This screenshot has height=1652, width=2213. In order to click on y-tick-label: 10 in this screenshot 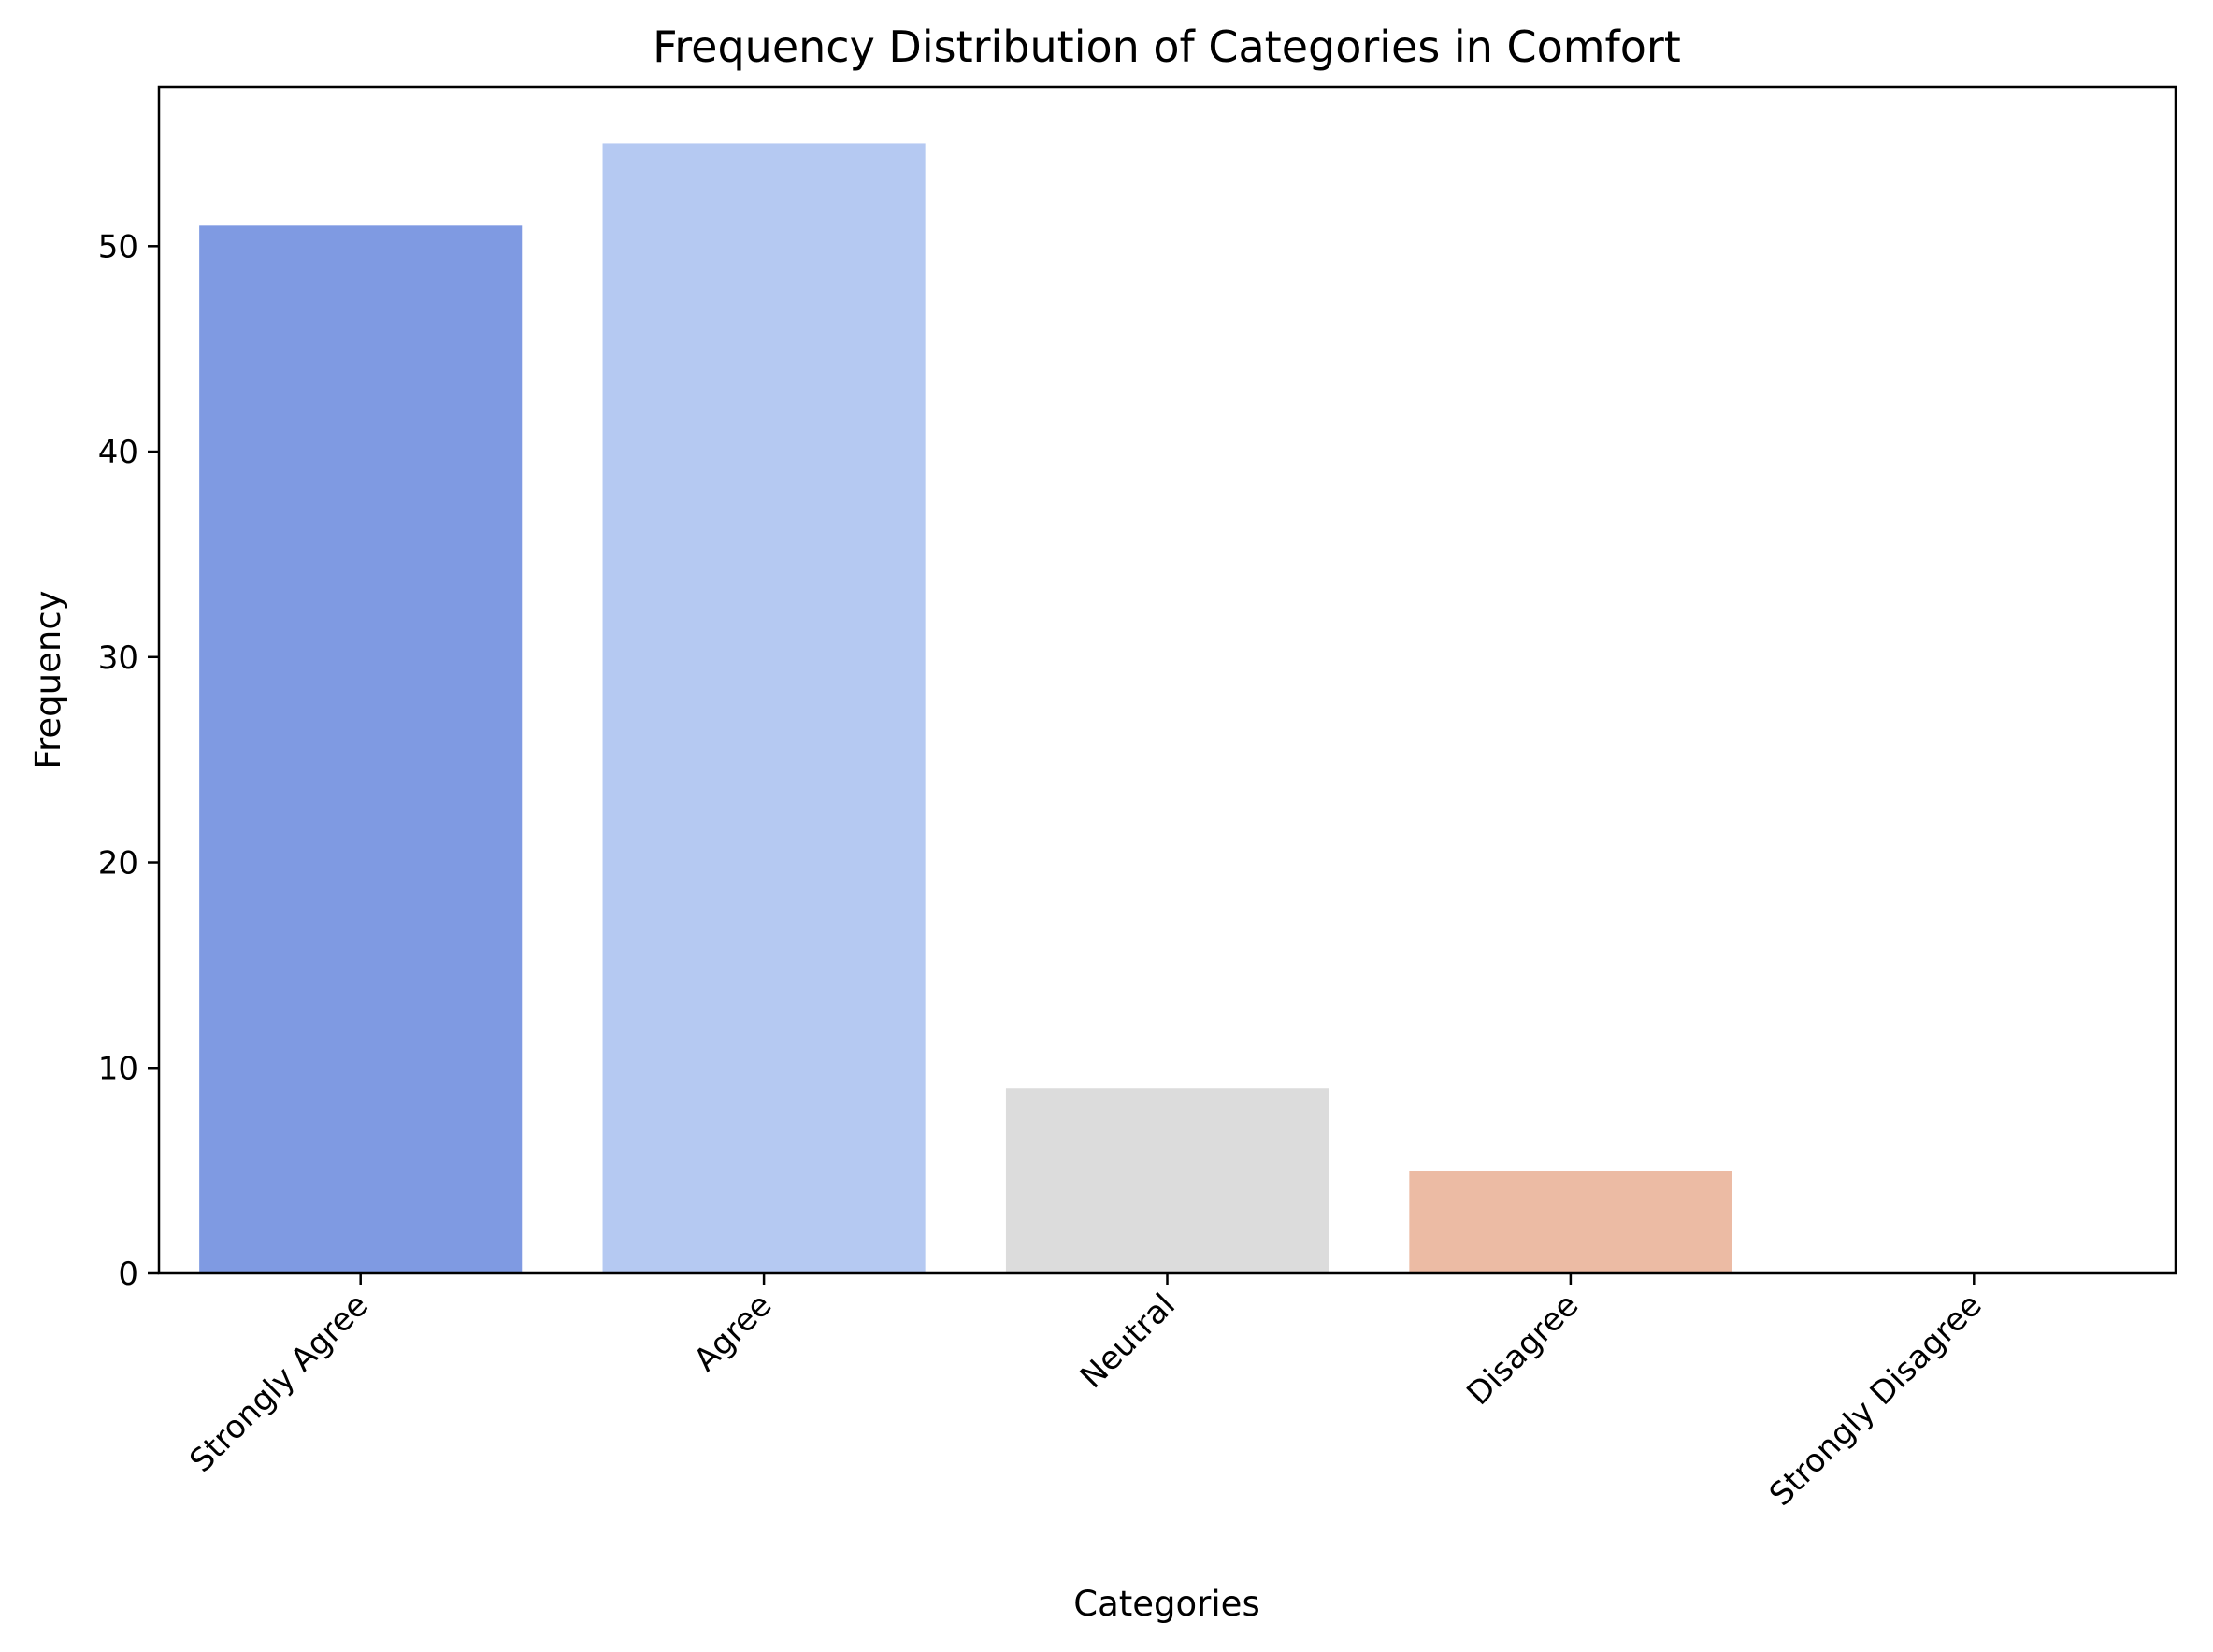, I will do `click(118, 1068)`.